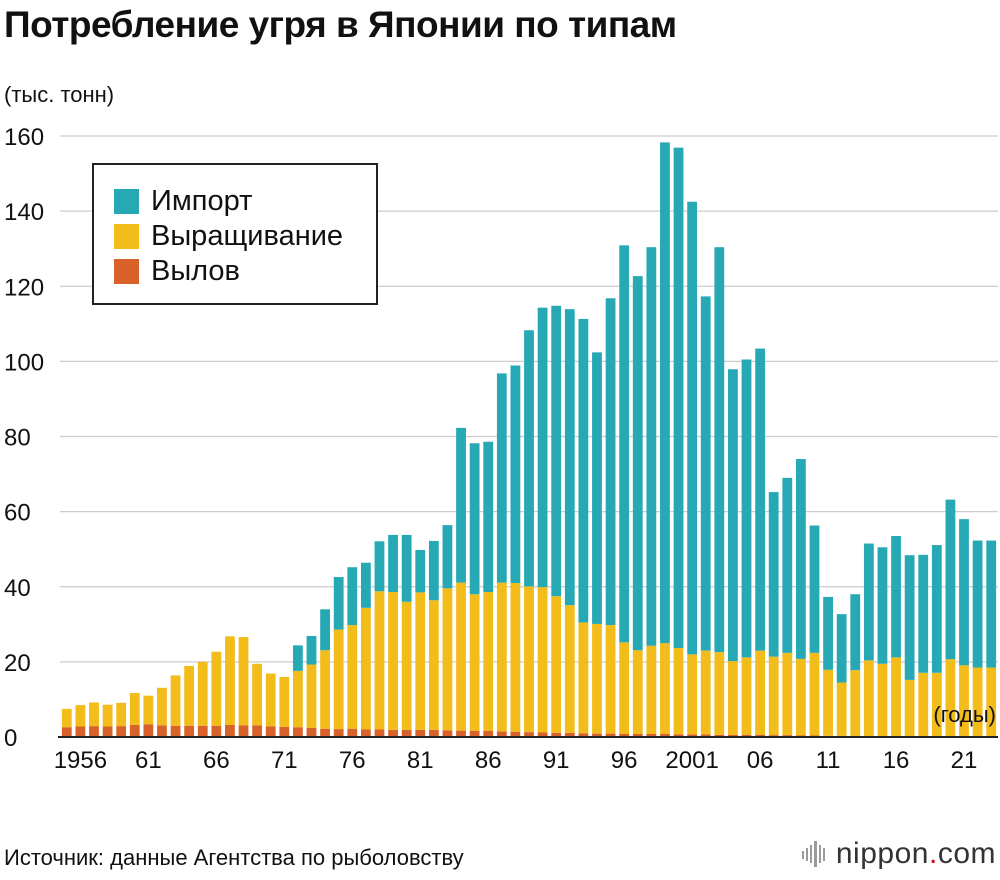 This screenshot has height=880, width=1000. What do you see at coordinates (121, 731) in the screenshot?
I see `bar-catch-1959` at bounding box center [121, 731].